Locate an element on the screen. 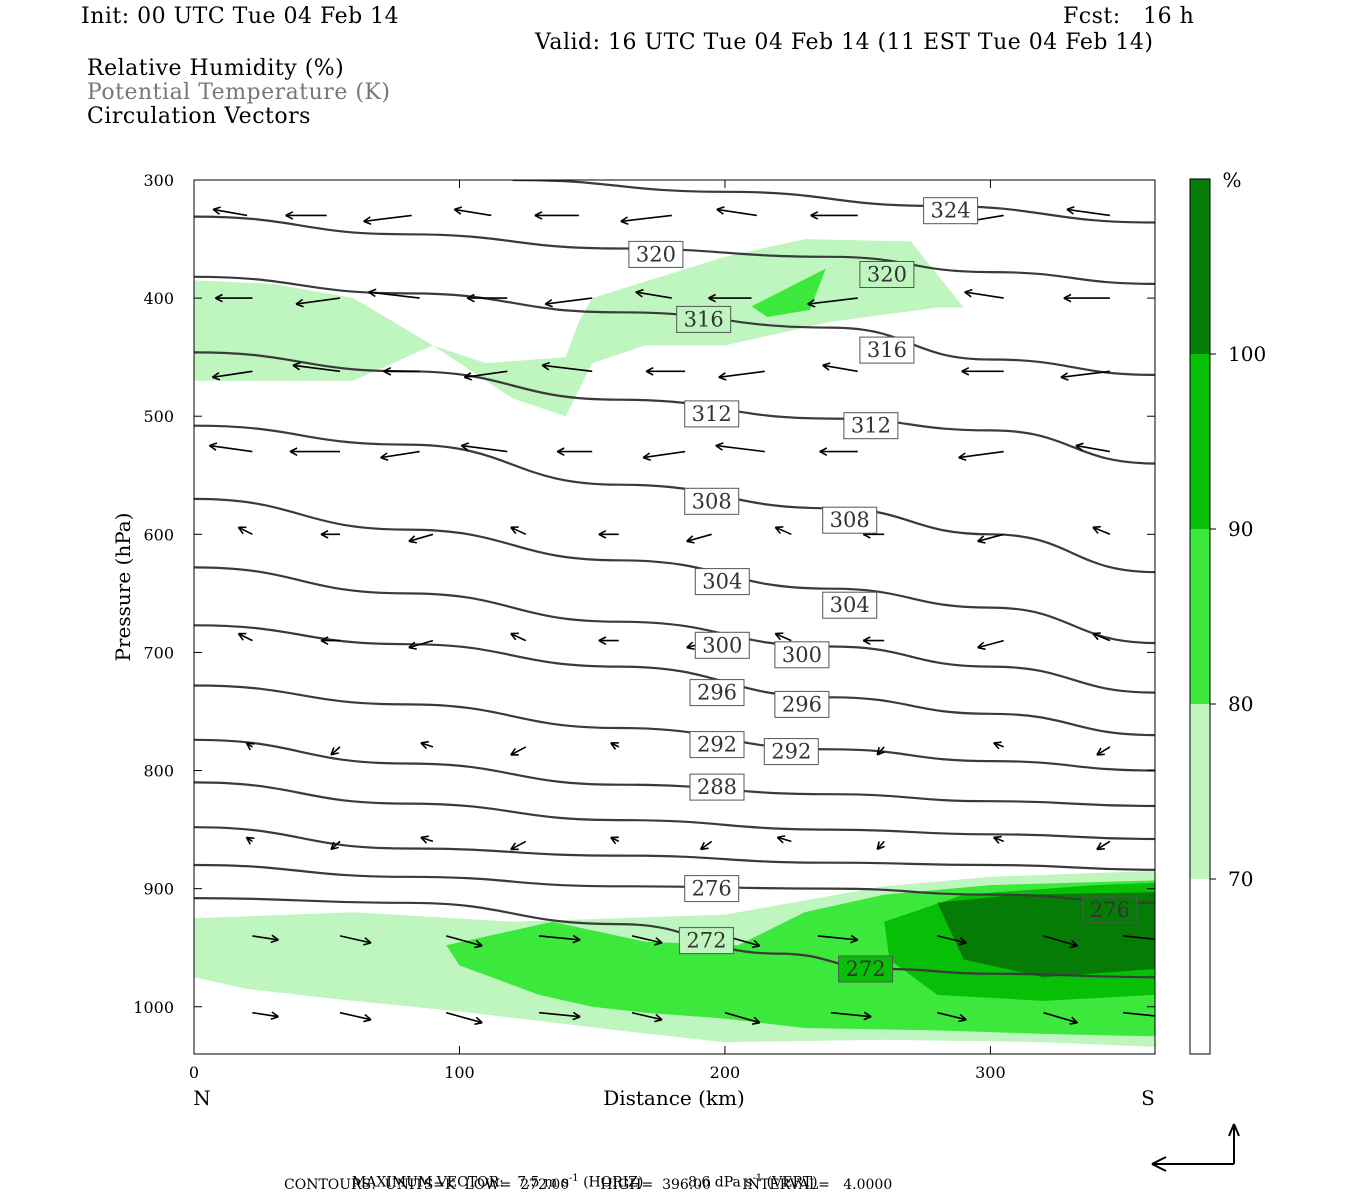  y-tick-label: 1000 is located at coordinates (153, 1007).